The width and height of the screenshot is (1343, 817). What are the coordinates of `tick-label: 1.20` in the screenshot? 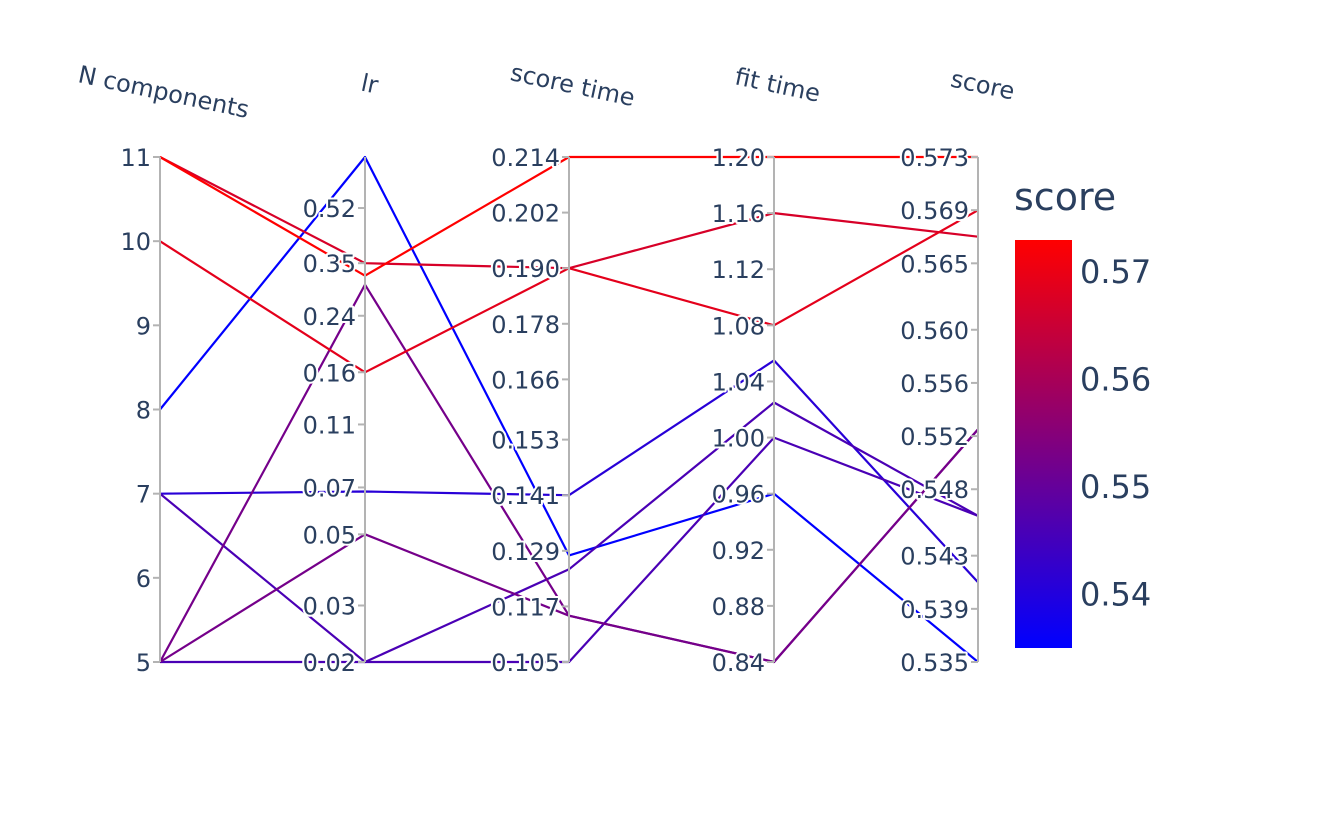 It's located at (738, 158).